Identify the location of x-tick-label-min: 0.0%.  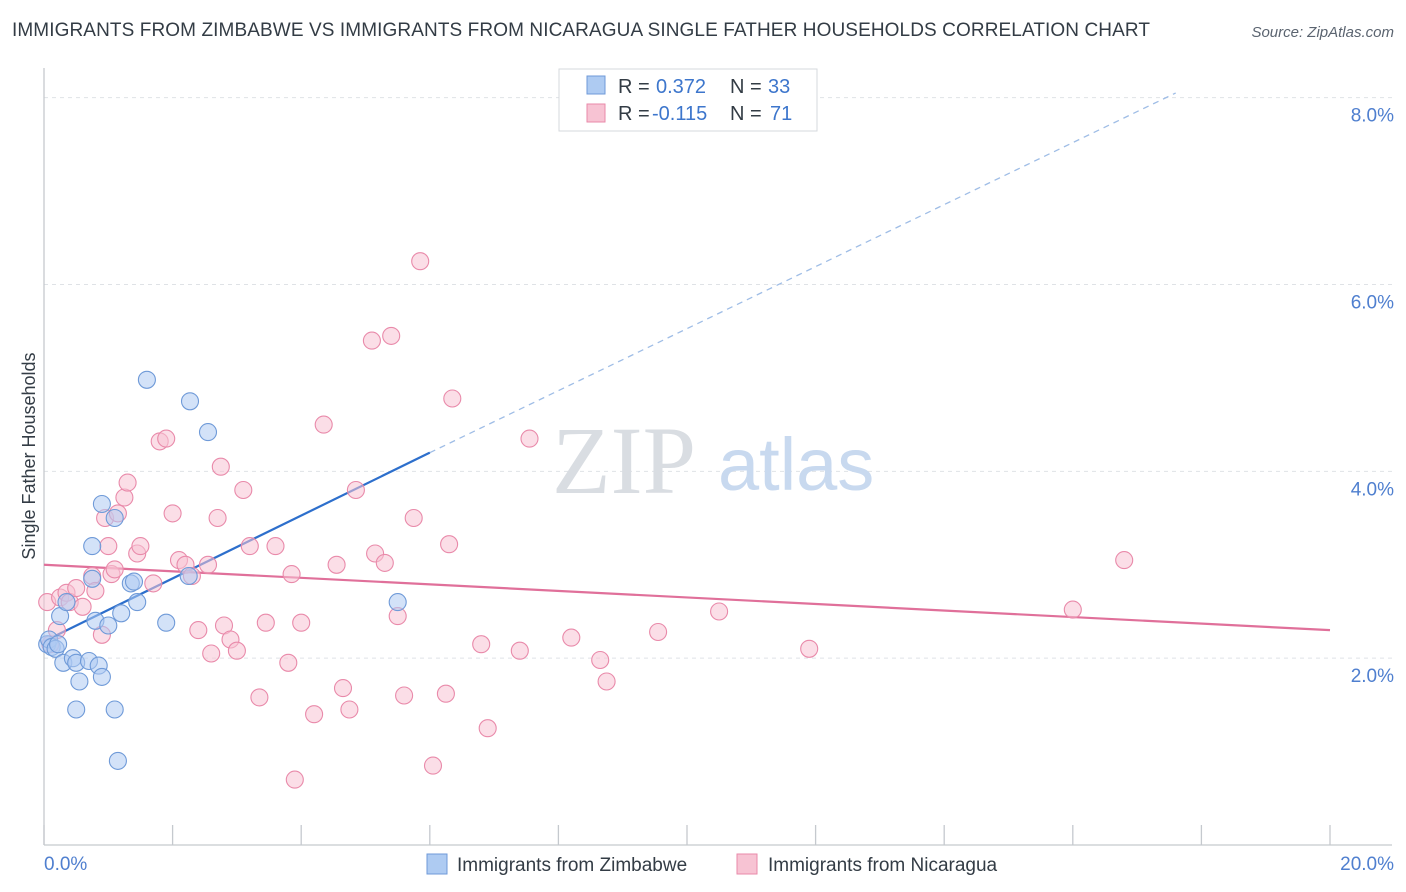
(65, 864).